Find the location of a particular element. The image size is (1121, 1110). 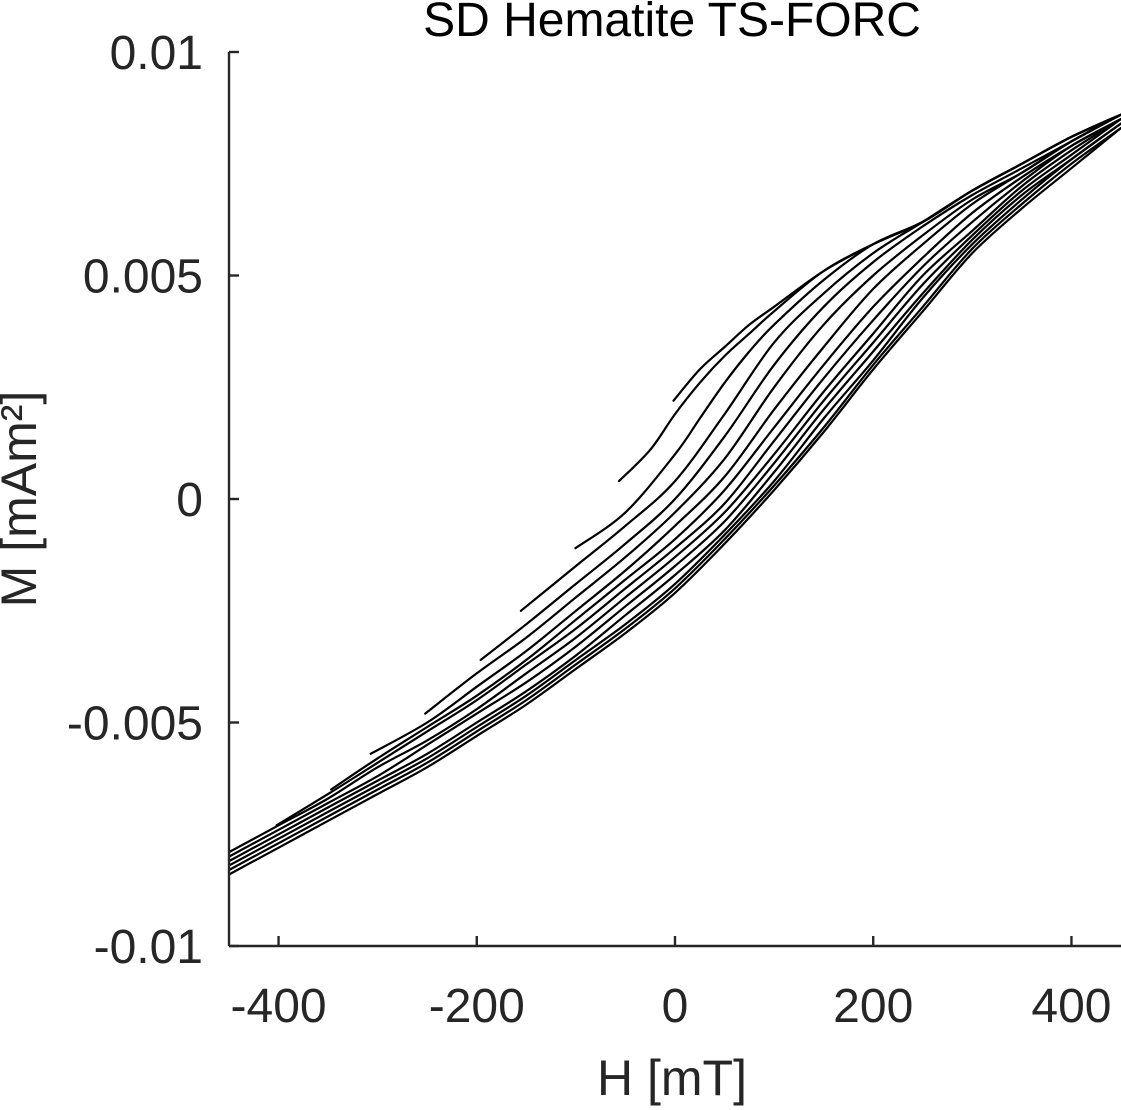

y-axis-label: M [mAm²] is located at coordinates (23, 499).